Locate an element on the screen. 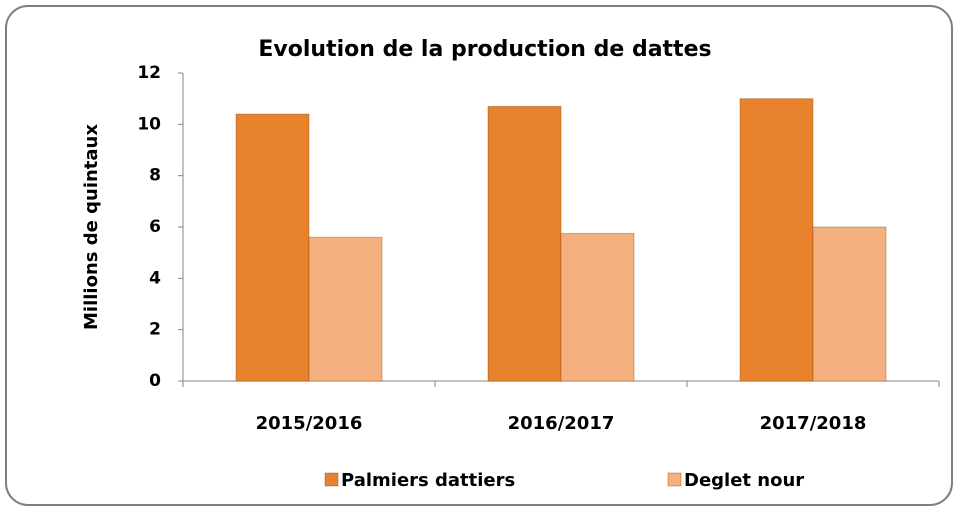 This screenshot has height=515, width=958. y-axis-label: Millions de quintaux is located at coordinates (91, 227).